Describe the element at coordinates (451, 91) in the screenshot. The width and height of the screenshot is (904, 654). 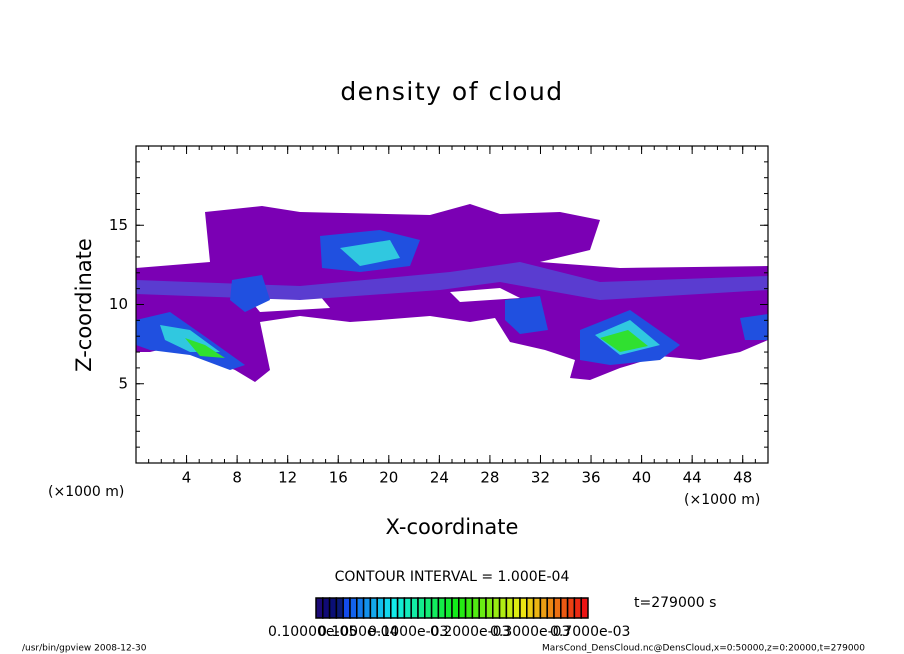
I see `chart-title: density of cloud` at that location.